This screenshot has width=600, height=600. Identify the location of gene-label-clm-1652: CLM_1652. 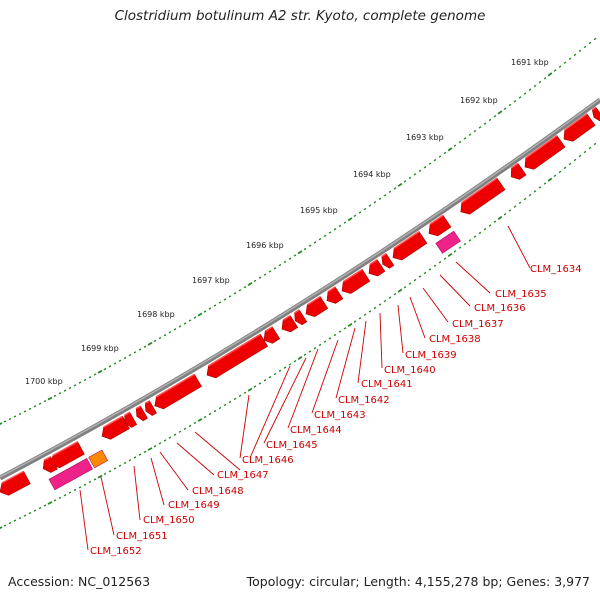
(116, 551).